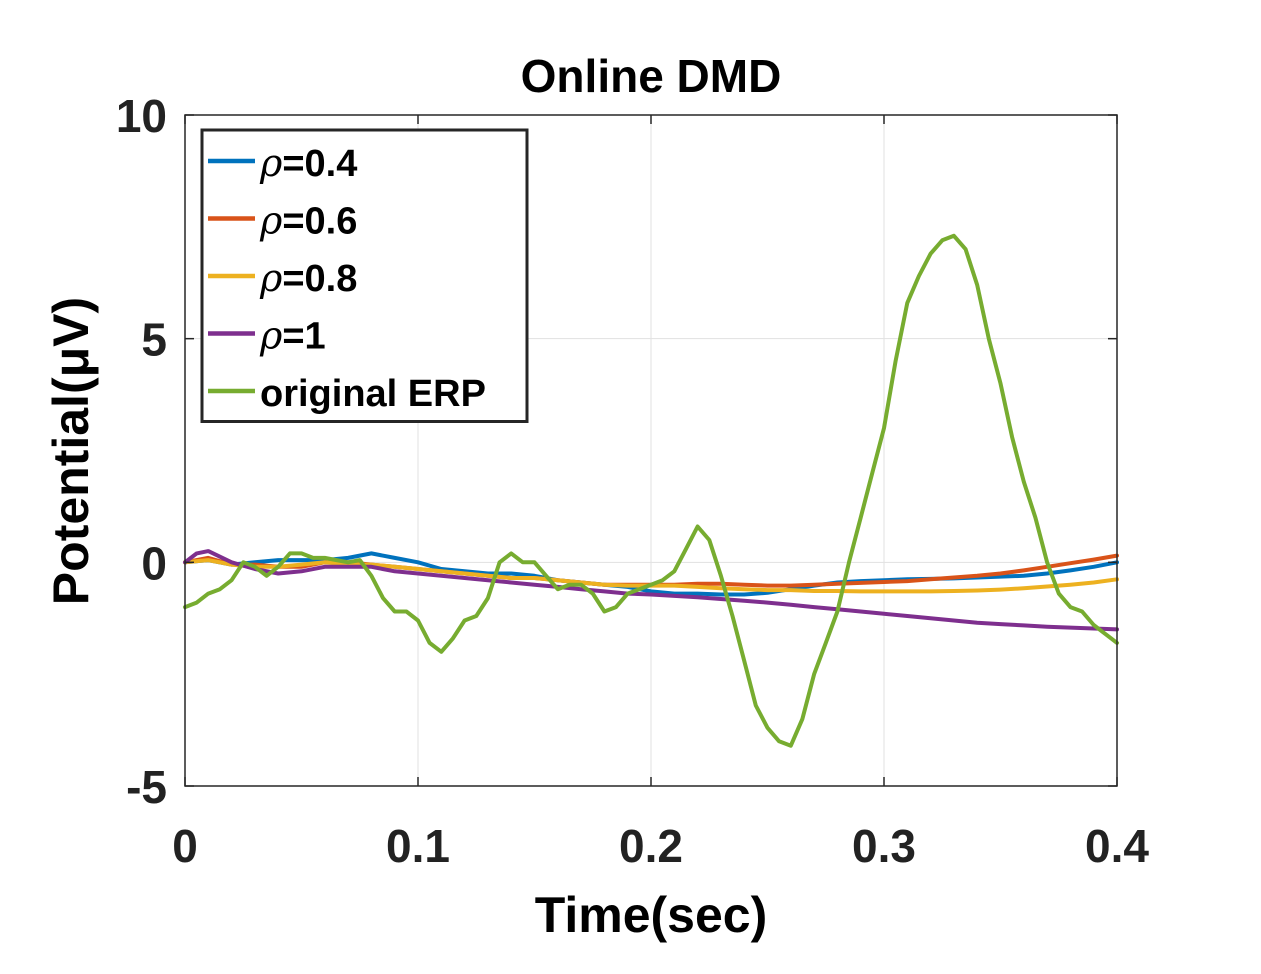  Describe the element at coordinates (651, 76) in the screenshot. I see `chart-title: Online DMD` at that location.